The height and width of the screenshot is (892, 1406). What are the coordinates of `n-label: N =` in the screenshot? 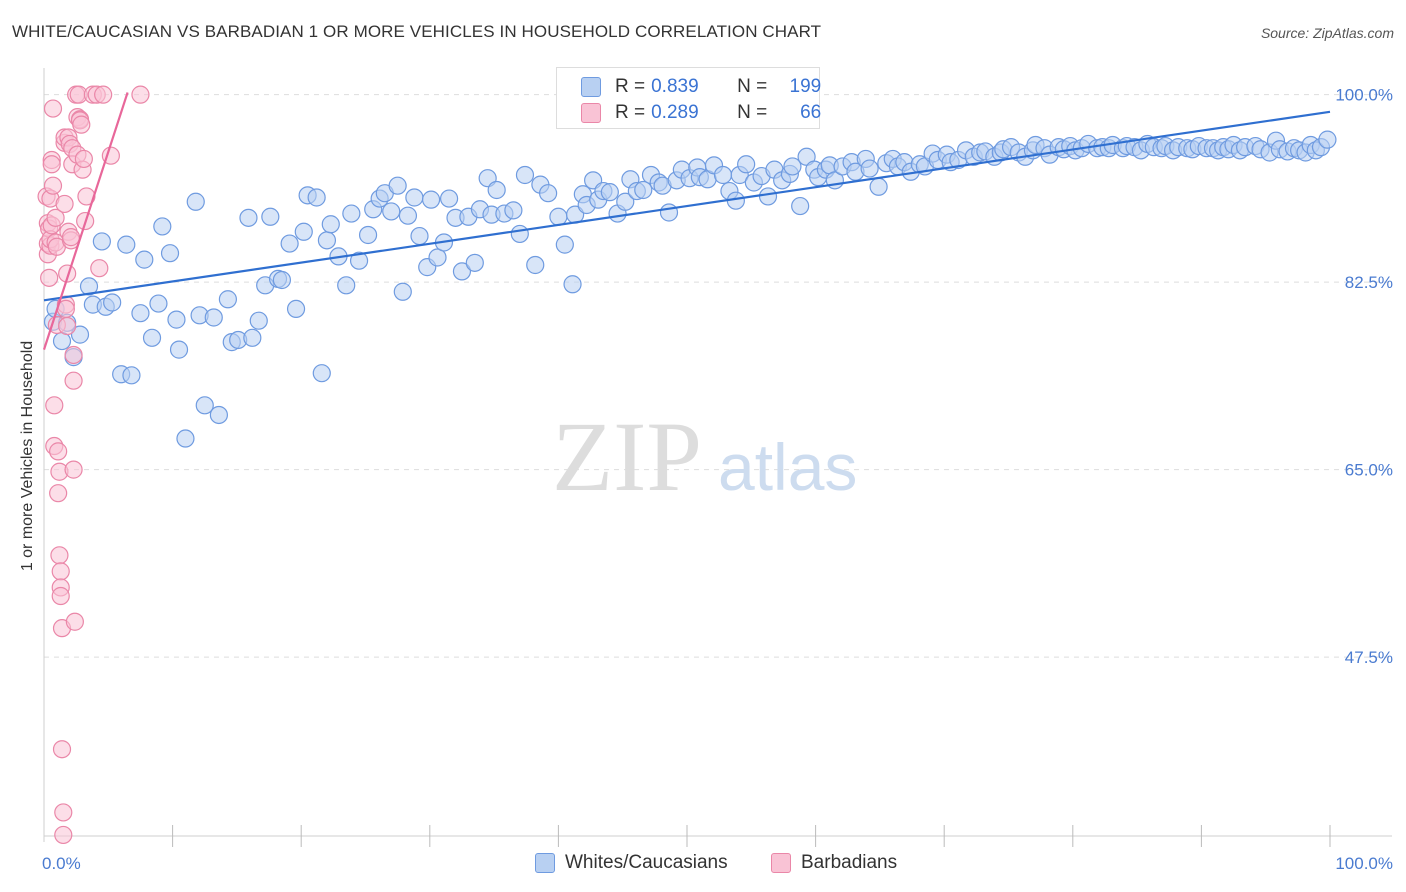 It's located at (752, 86).